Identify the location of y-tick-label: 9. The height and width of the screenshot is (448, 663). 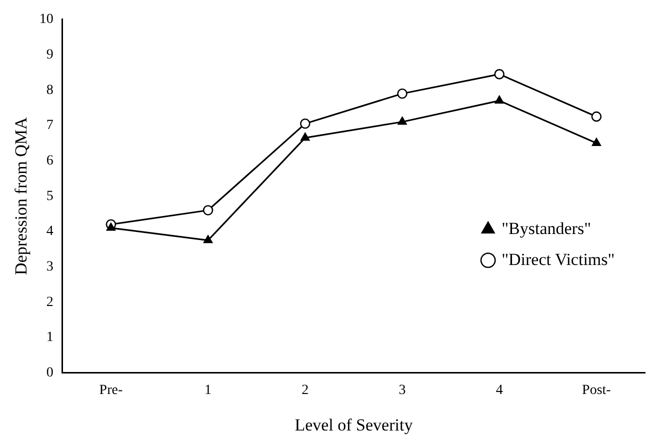
(50, 54).